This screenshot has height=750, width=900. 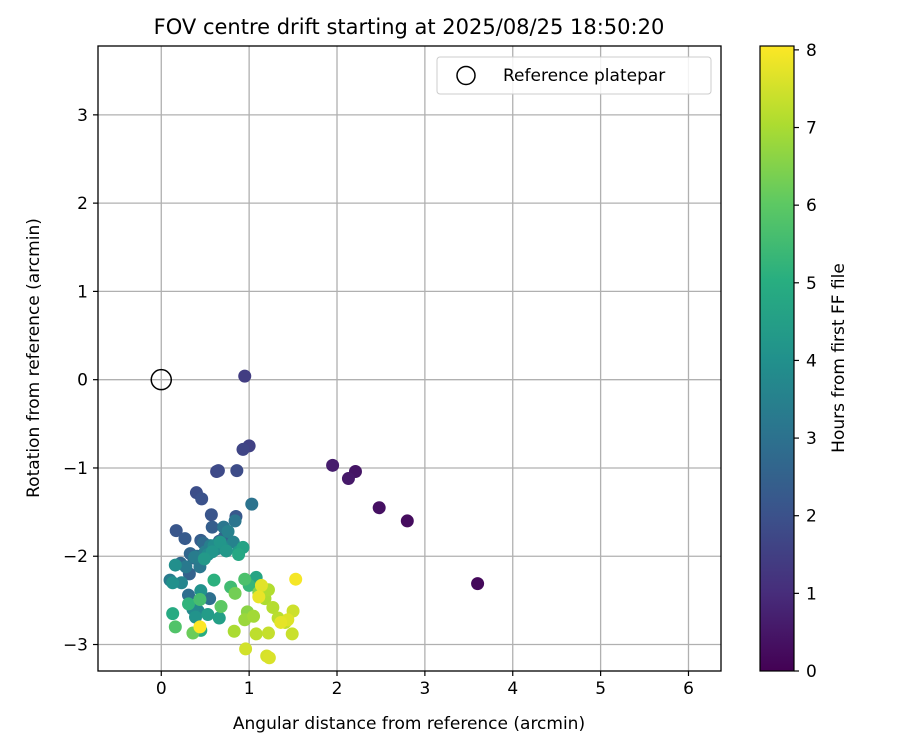 I want to click on y-tick-label: 3, so click(x=82, y=116).